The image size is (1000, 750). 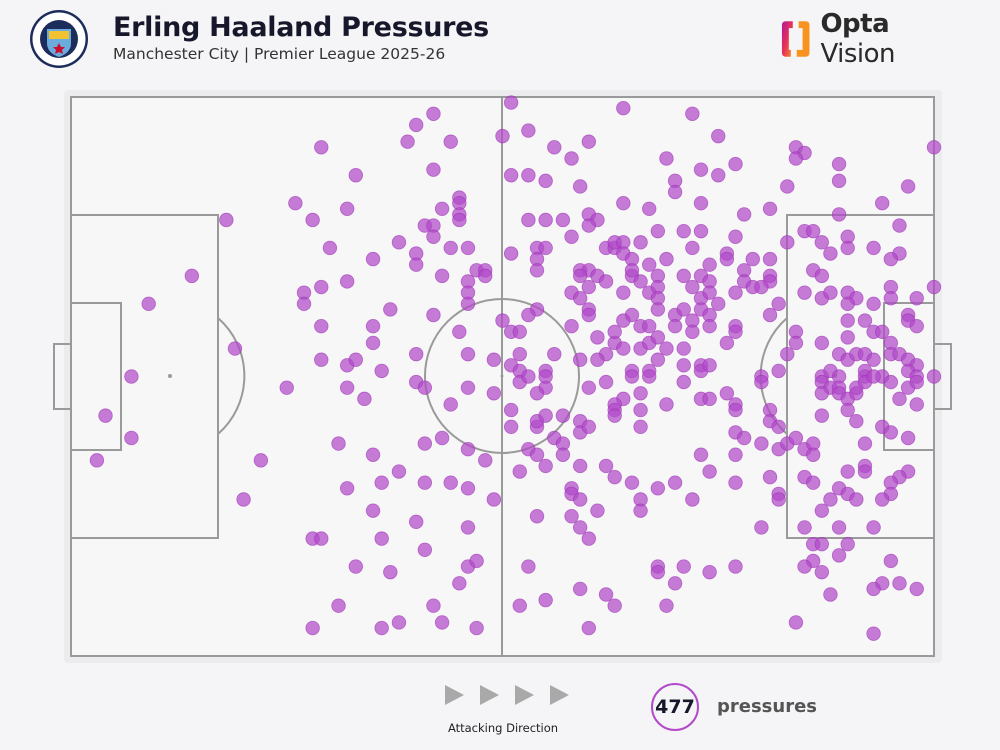 I want to click on left-penalty-arc, so click(x=231, y=376).